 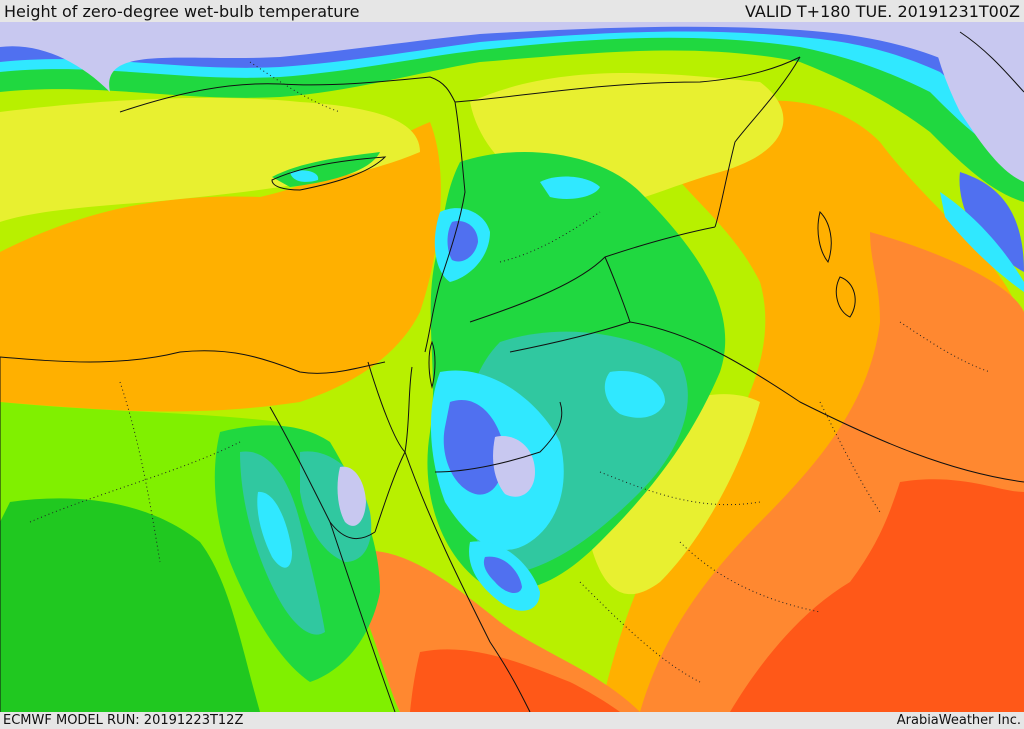 What do you see at coordinates (991, 222) in the screenshot?
I see `field-blue-iran-zagros` at bounding box center [991, 222].